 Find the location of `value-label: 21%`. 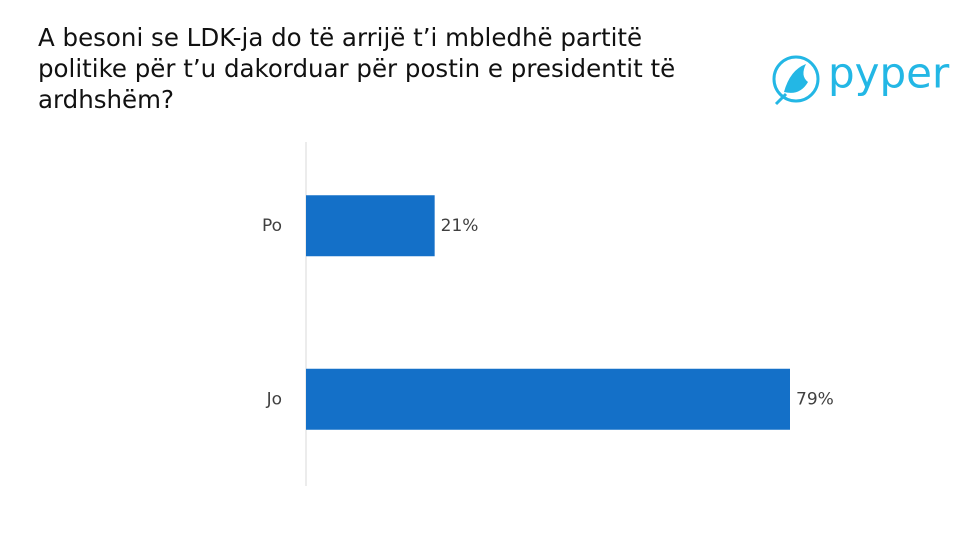

value-label: 21% is located at coordinates (460, 226).